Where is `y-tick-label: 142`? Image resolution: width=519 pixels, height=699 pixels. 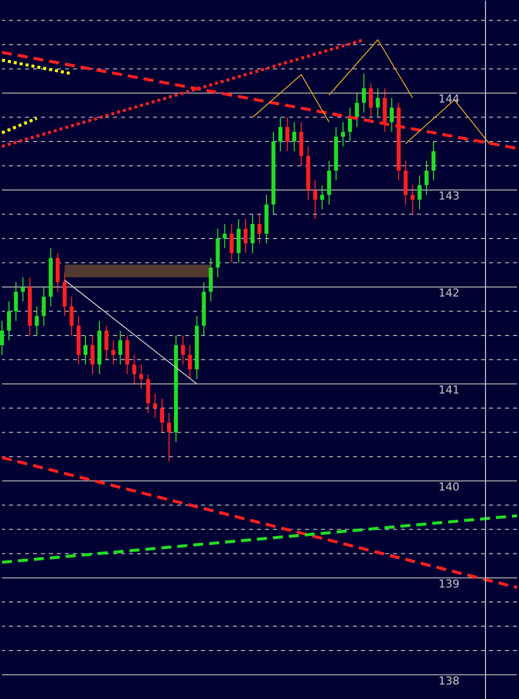 y-tick-label: 142 is located at coordinates (449, 293).